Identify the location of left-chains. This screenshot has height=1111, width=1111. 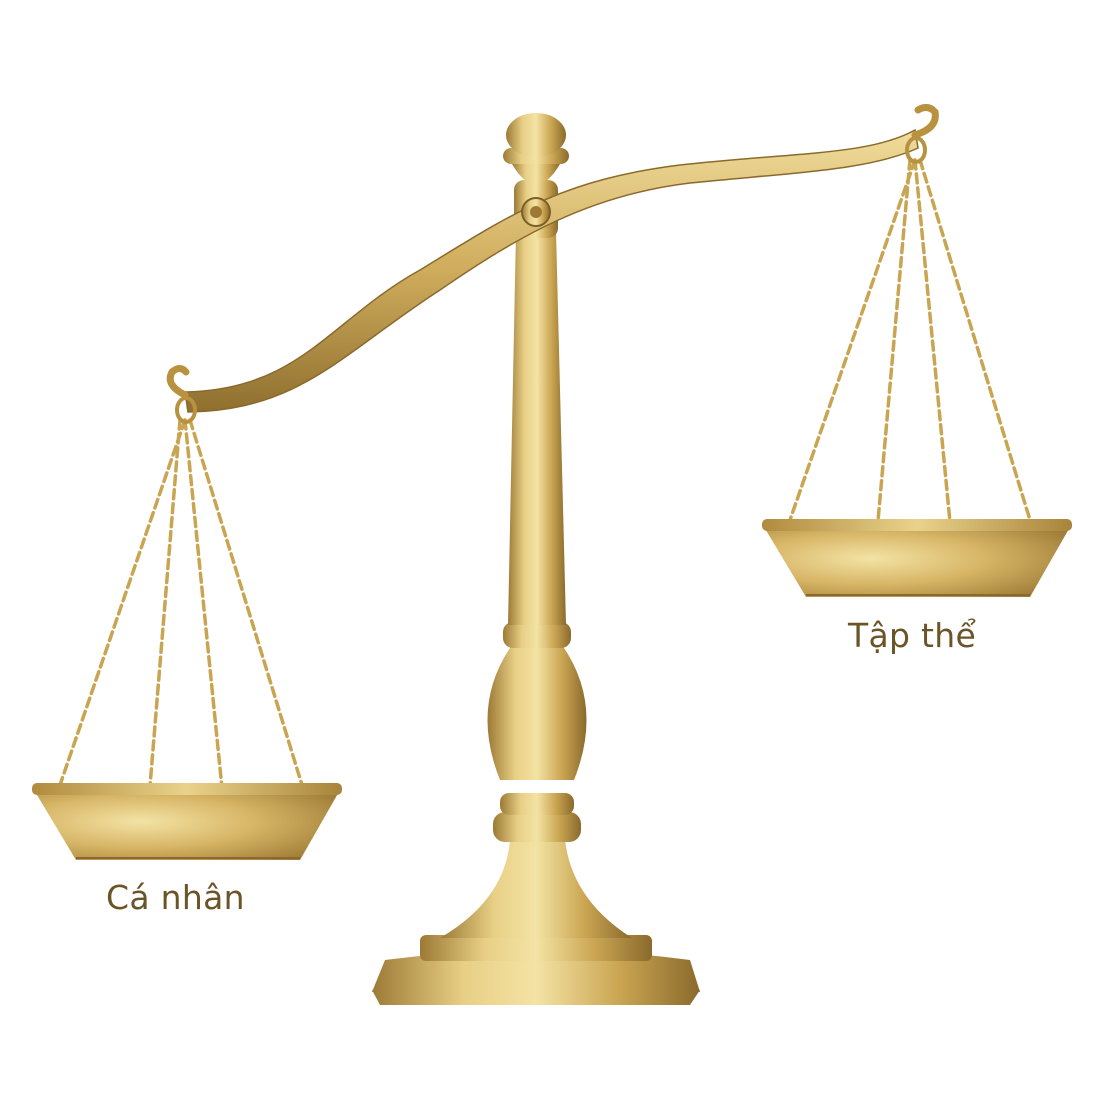
(181, 604).